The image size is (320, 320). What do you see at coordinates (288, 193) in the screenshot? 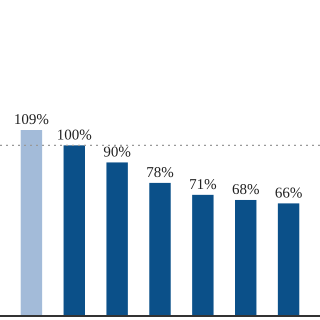
I see `data-label: 66%` at bounding box center [288, 193].